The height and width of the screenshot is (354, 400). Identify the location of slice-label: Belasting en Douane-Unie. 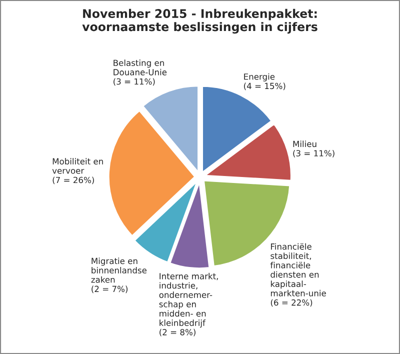
(140, 68).